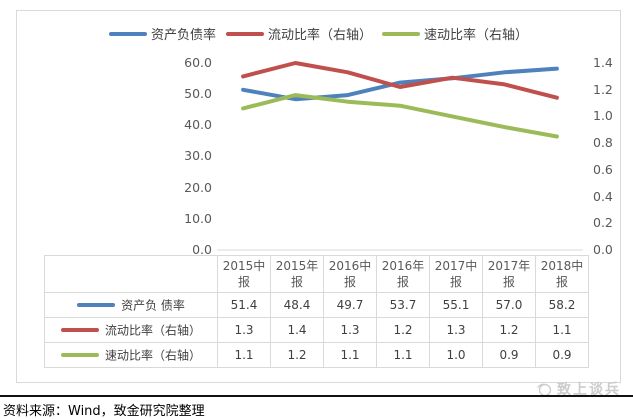 The image size is (633, 419). I want to click on watermark: 致上谈兵, so click(579, 389).